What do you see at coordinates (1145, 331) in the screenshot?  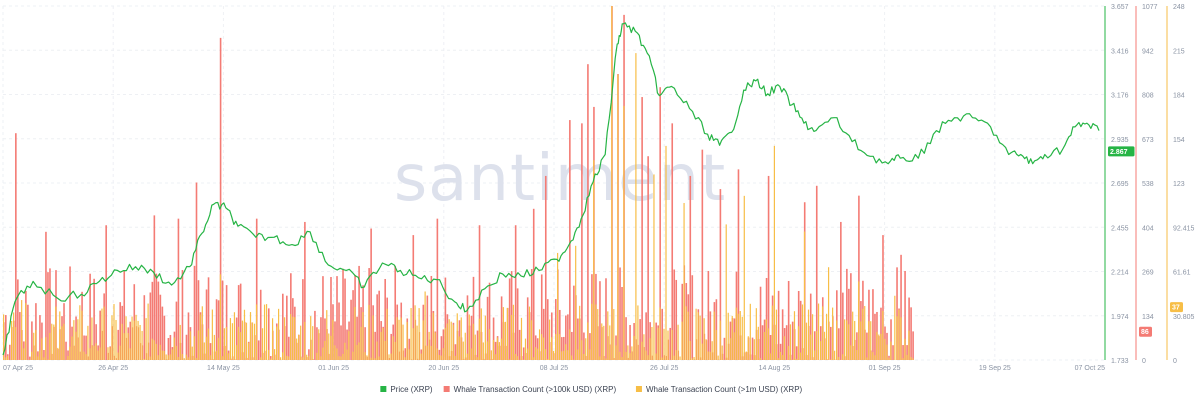 I see `current-value-badge` at bounding box center [1145, 331].